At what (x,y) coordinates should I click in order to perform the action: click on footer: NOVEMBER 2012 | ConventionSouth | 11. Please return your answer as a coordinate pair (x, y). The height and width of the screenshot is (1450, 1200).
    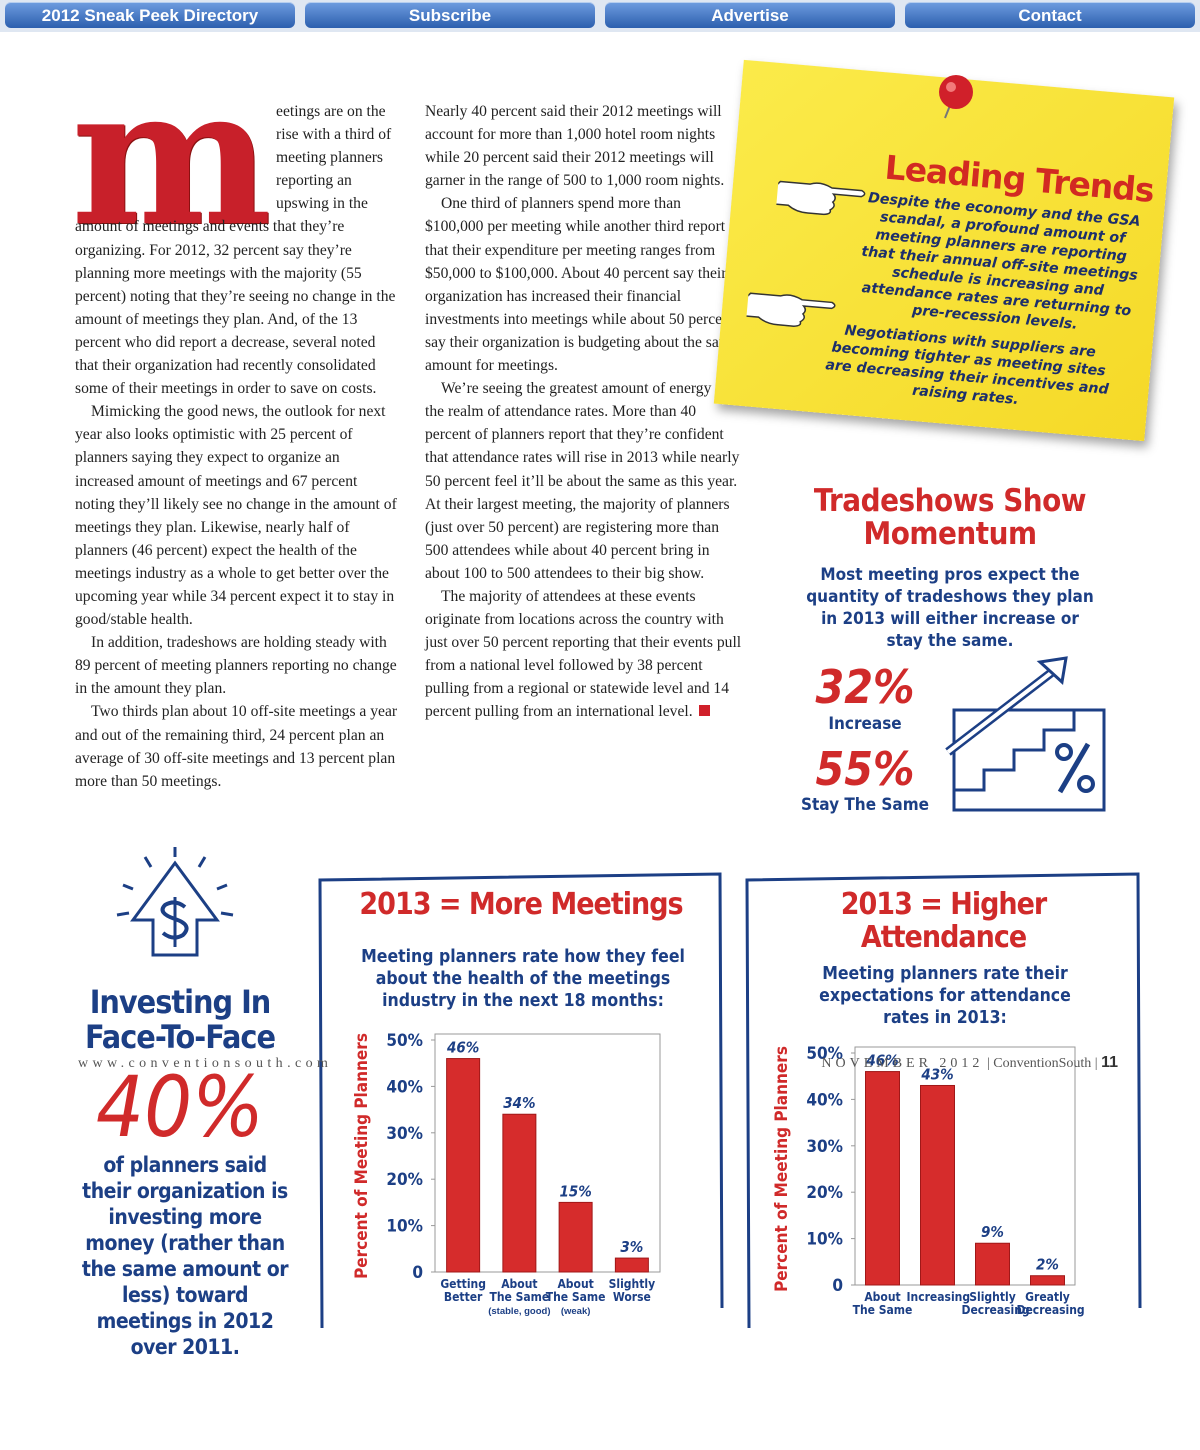
    Looking at the image, I should click on (969, 1062).